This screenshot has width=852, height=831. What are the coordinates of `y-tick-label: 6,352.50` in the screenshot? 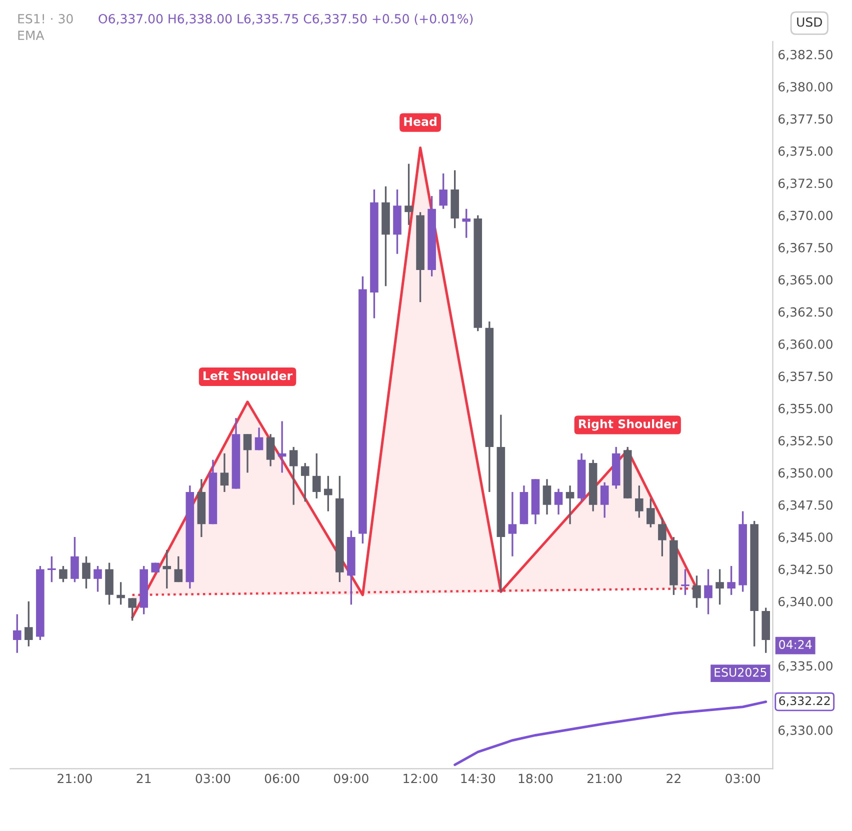 It's located at (805, 441).